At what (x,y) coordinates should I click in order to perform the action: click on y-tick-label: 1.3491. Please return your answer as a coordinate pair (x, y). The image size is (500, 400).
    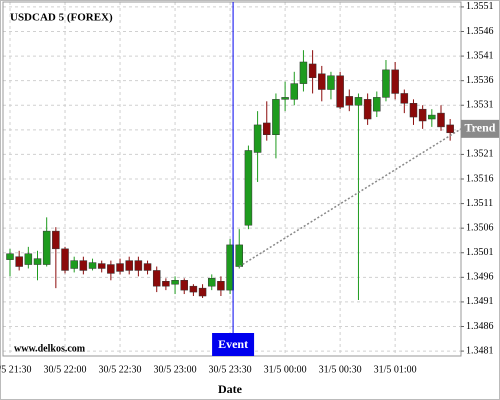
    Looking at the image, I should click on (480, 301).